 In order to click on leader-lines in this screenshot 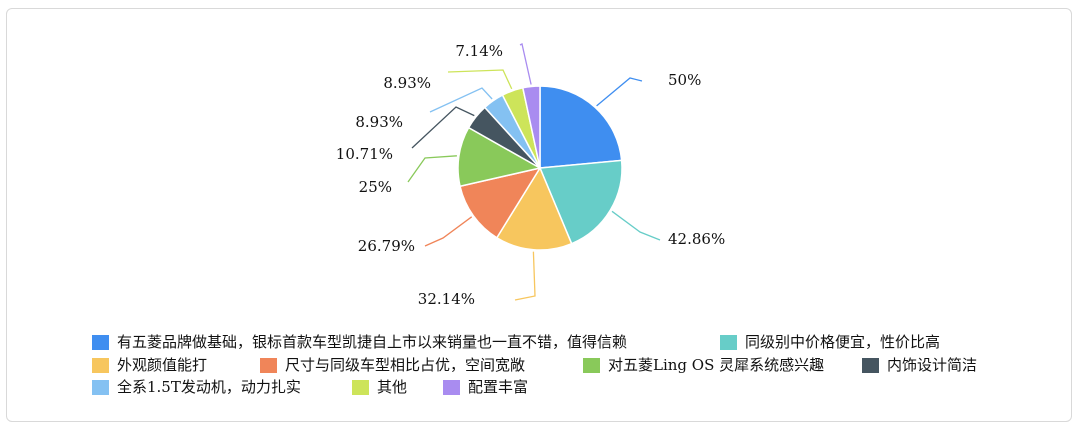, I will do `click(534, 172)`.